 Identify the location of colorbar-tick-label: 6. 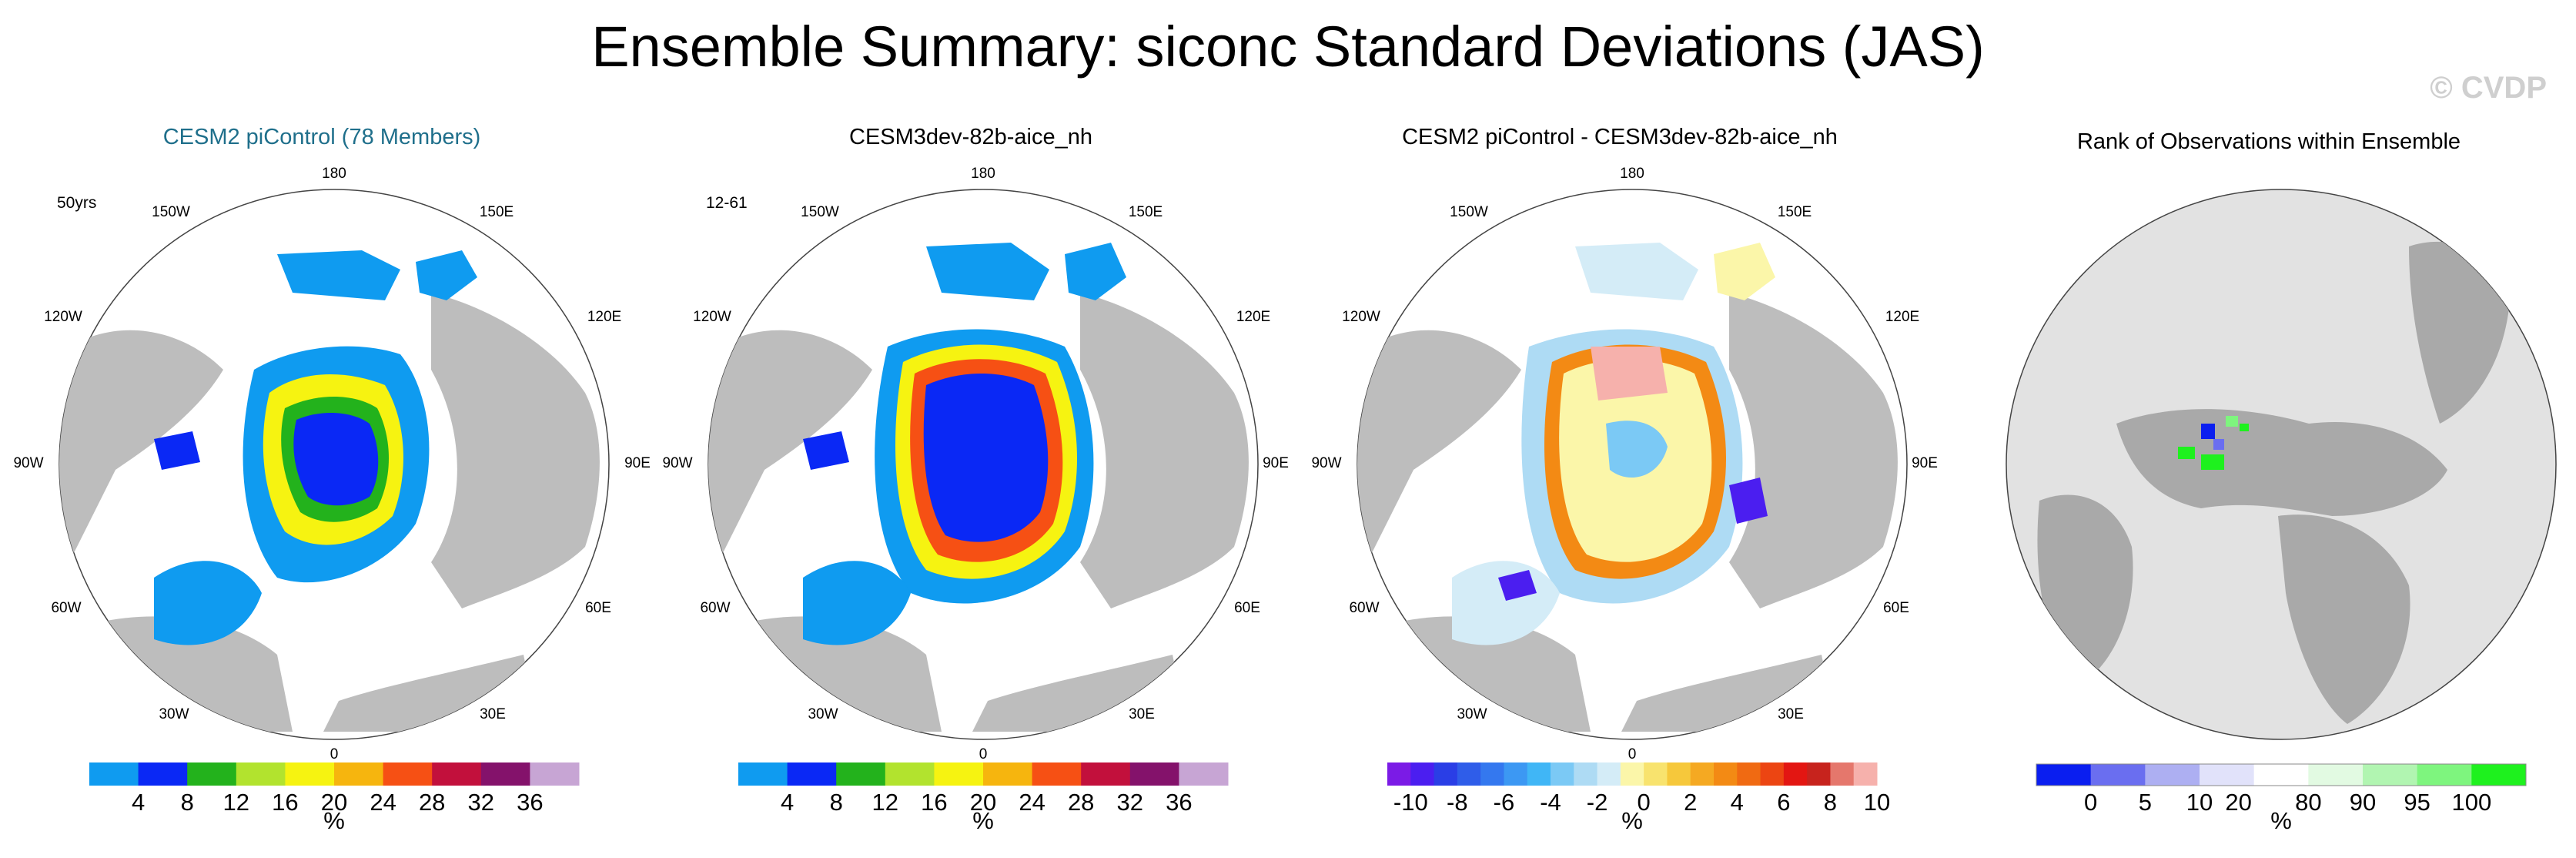
(1784, 803).